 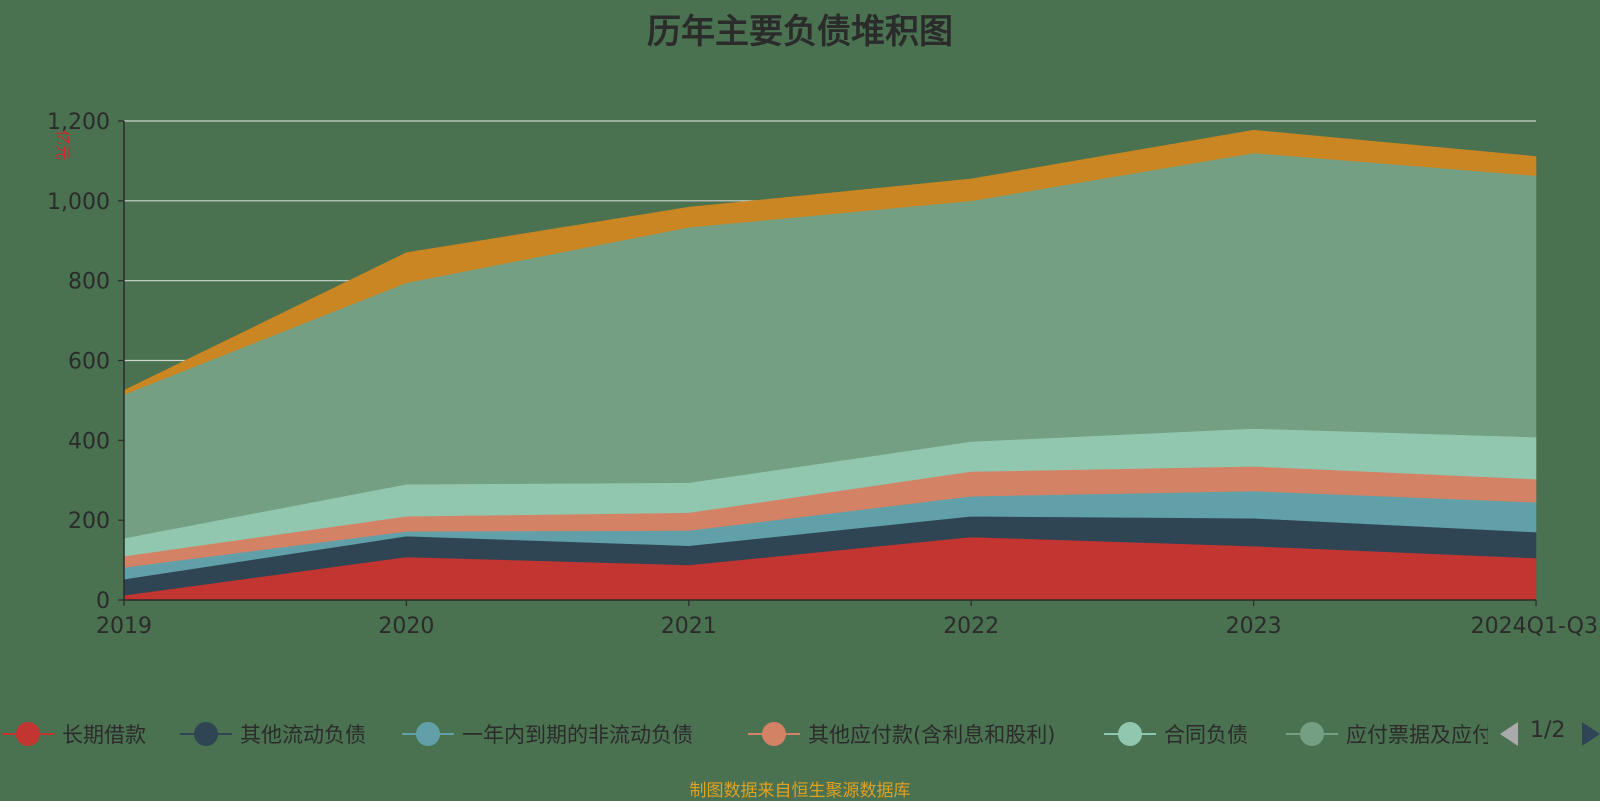 What do you see at coordinates (1206, 735) in the screenshot?
I see `legend-label: 合同负债` at bounding box center [1206, 735].